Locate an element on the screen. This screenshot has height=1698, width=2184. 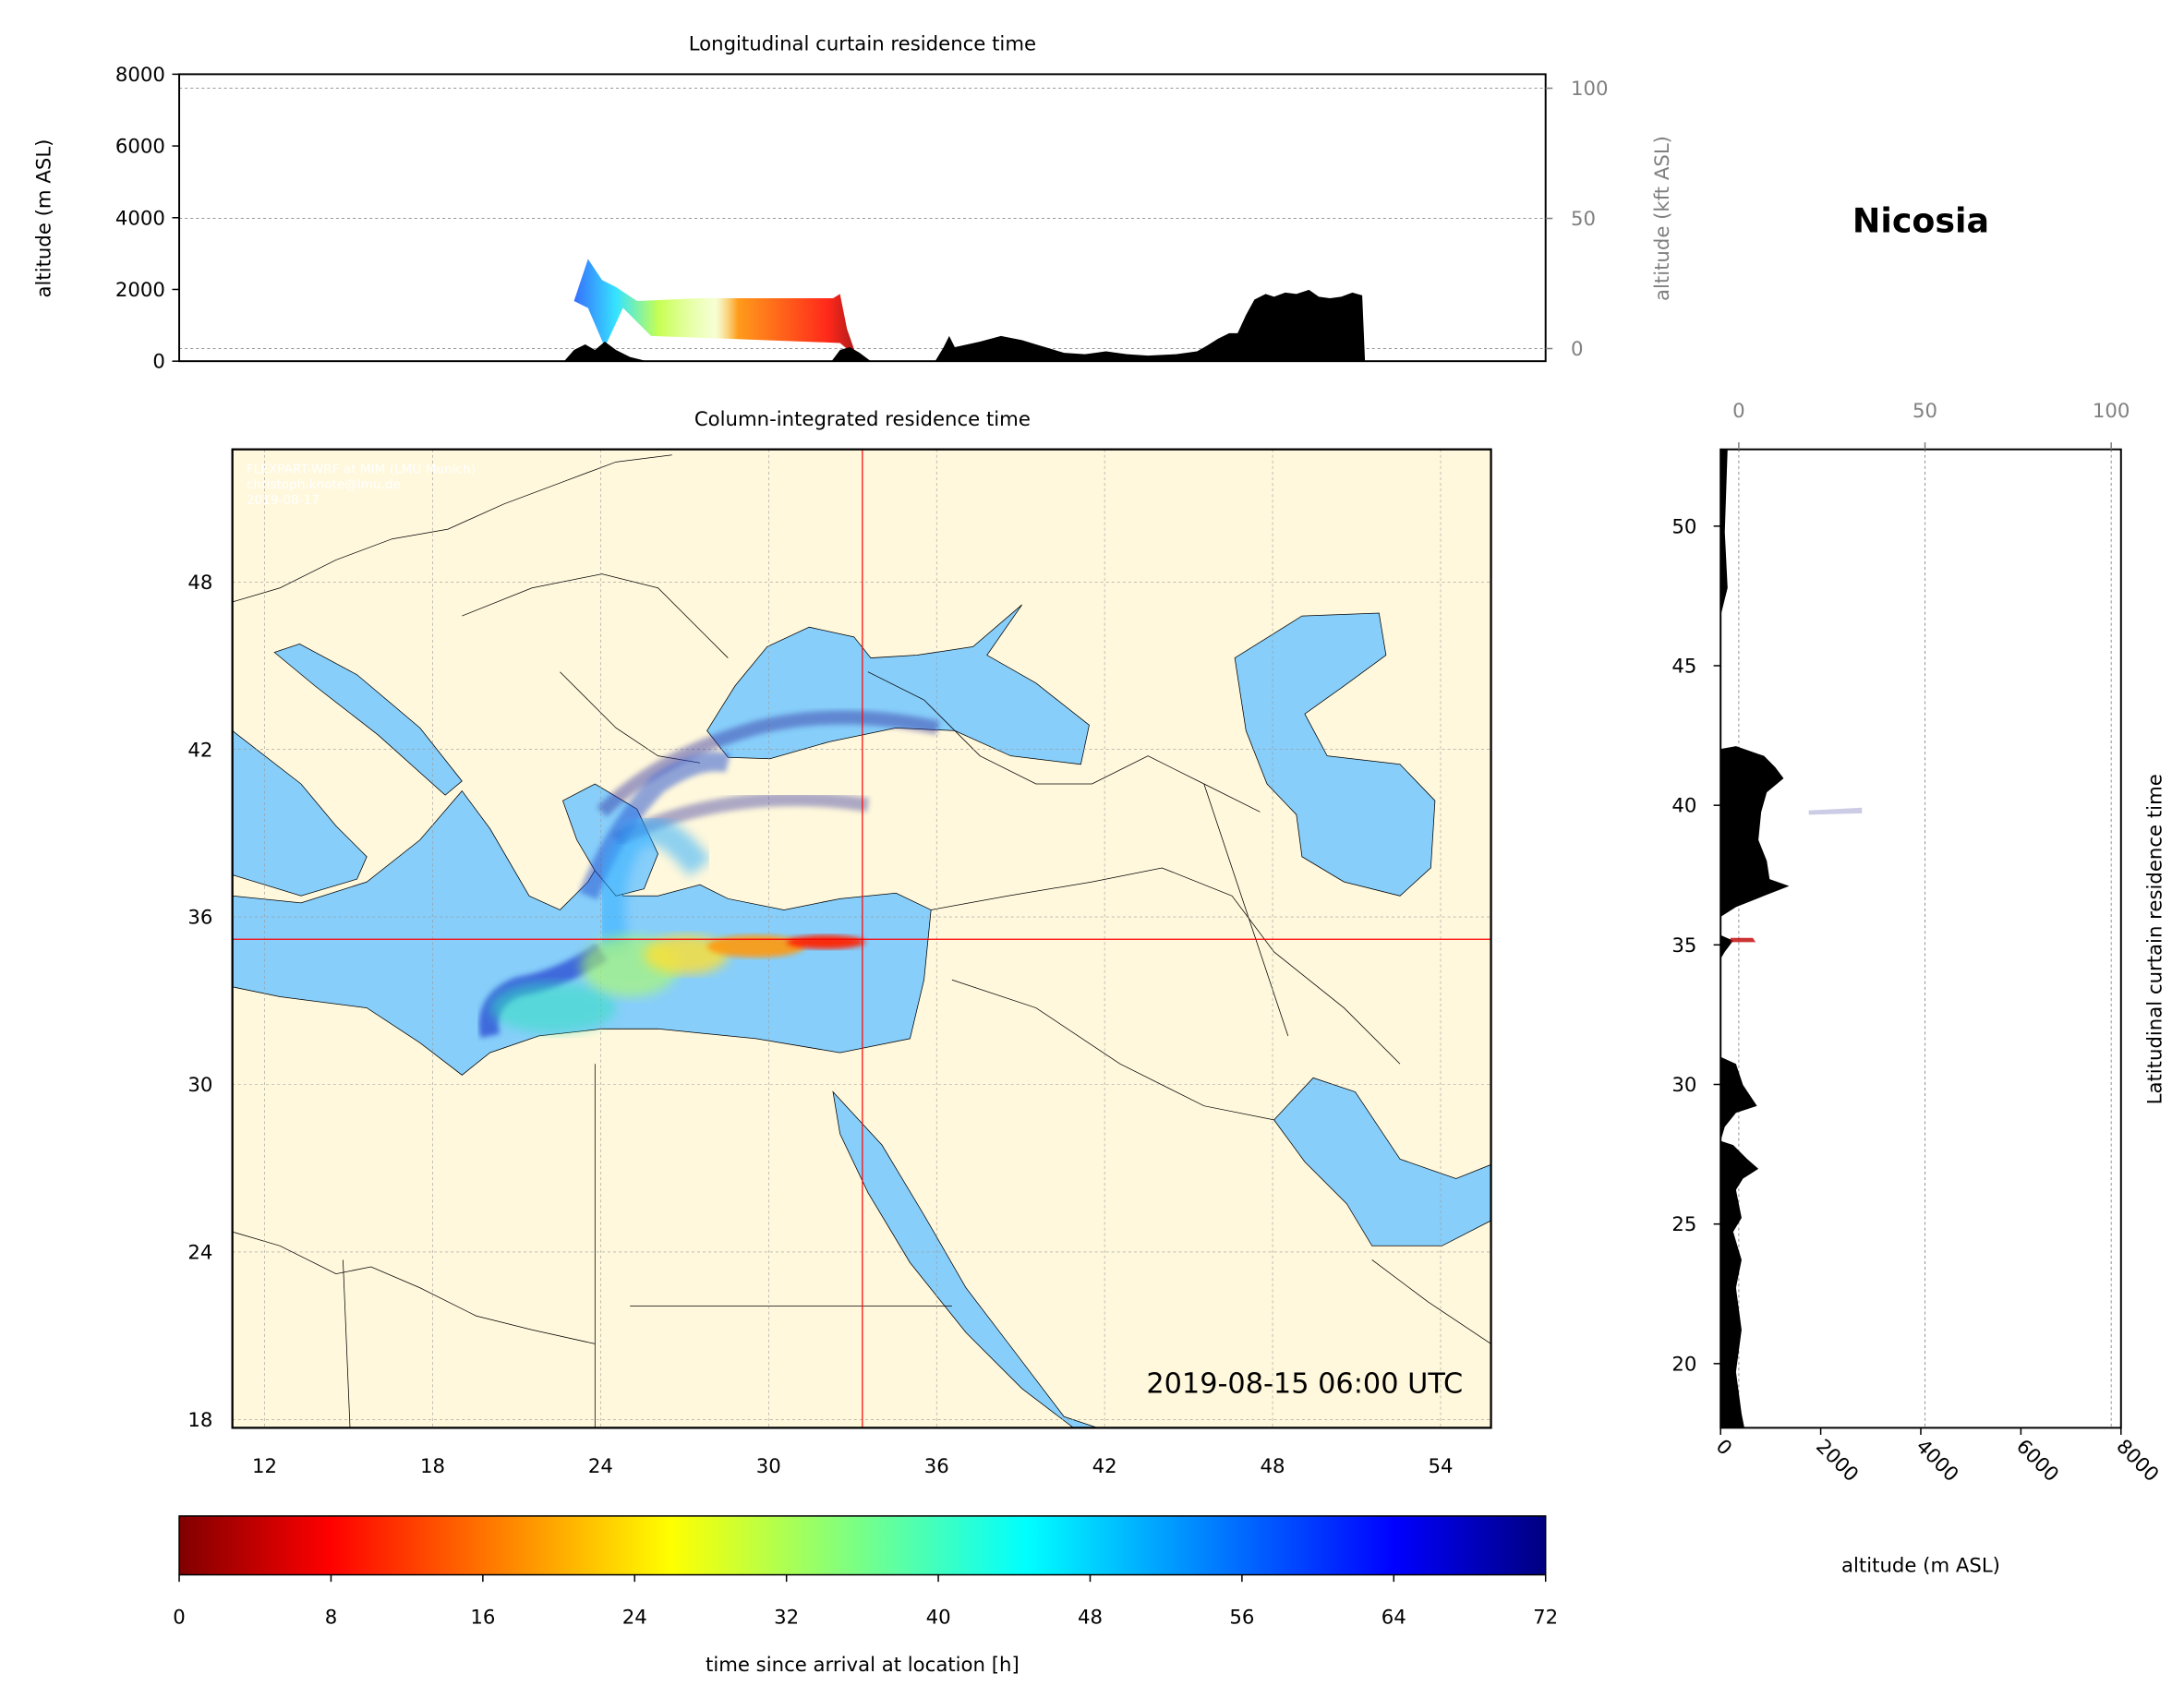
watermark-line-2: christoph.knote@lmu.de is located at coordinates (324, 484).